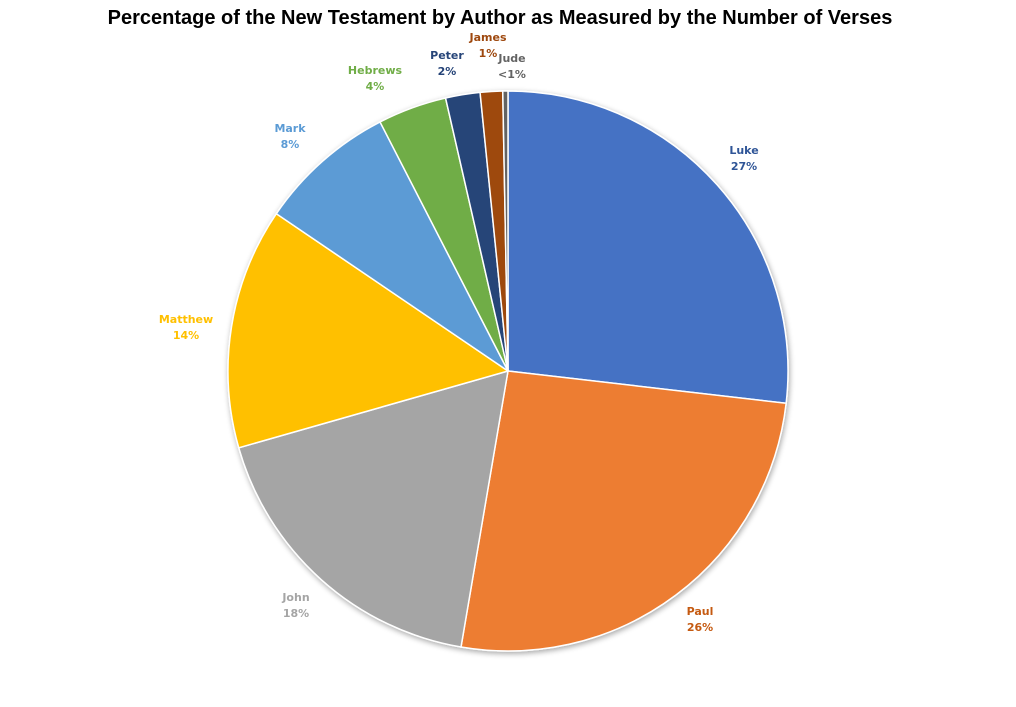 This screenshot has height=707, width=1016. Describe the element at coordinates (648, 247) in the screenshot. I see `pie-slice-luke` at that location.